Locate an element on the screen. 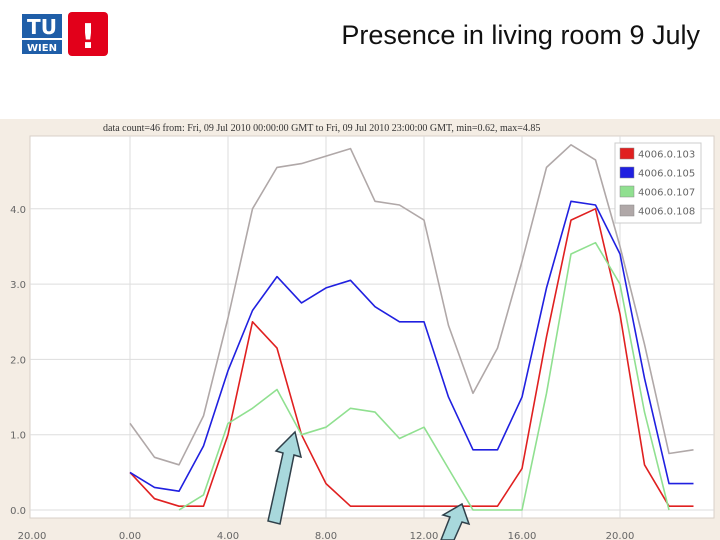 The height and width of the screenshot is (540, 720). legend-label: 4006.0.103 is located at coordinates (666, 155).